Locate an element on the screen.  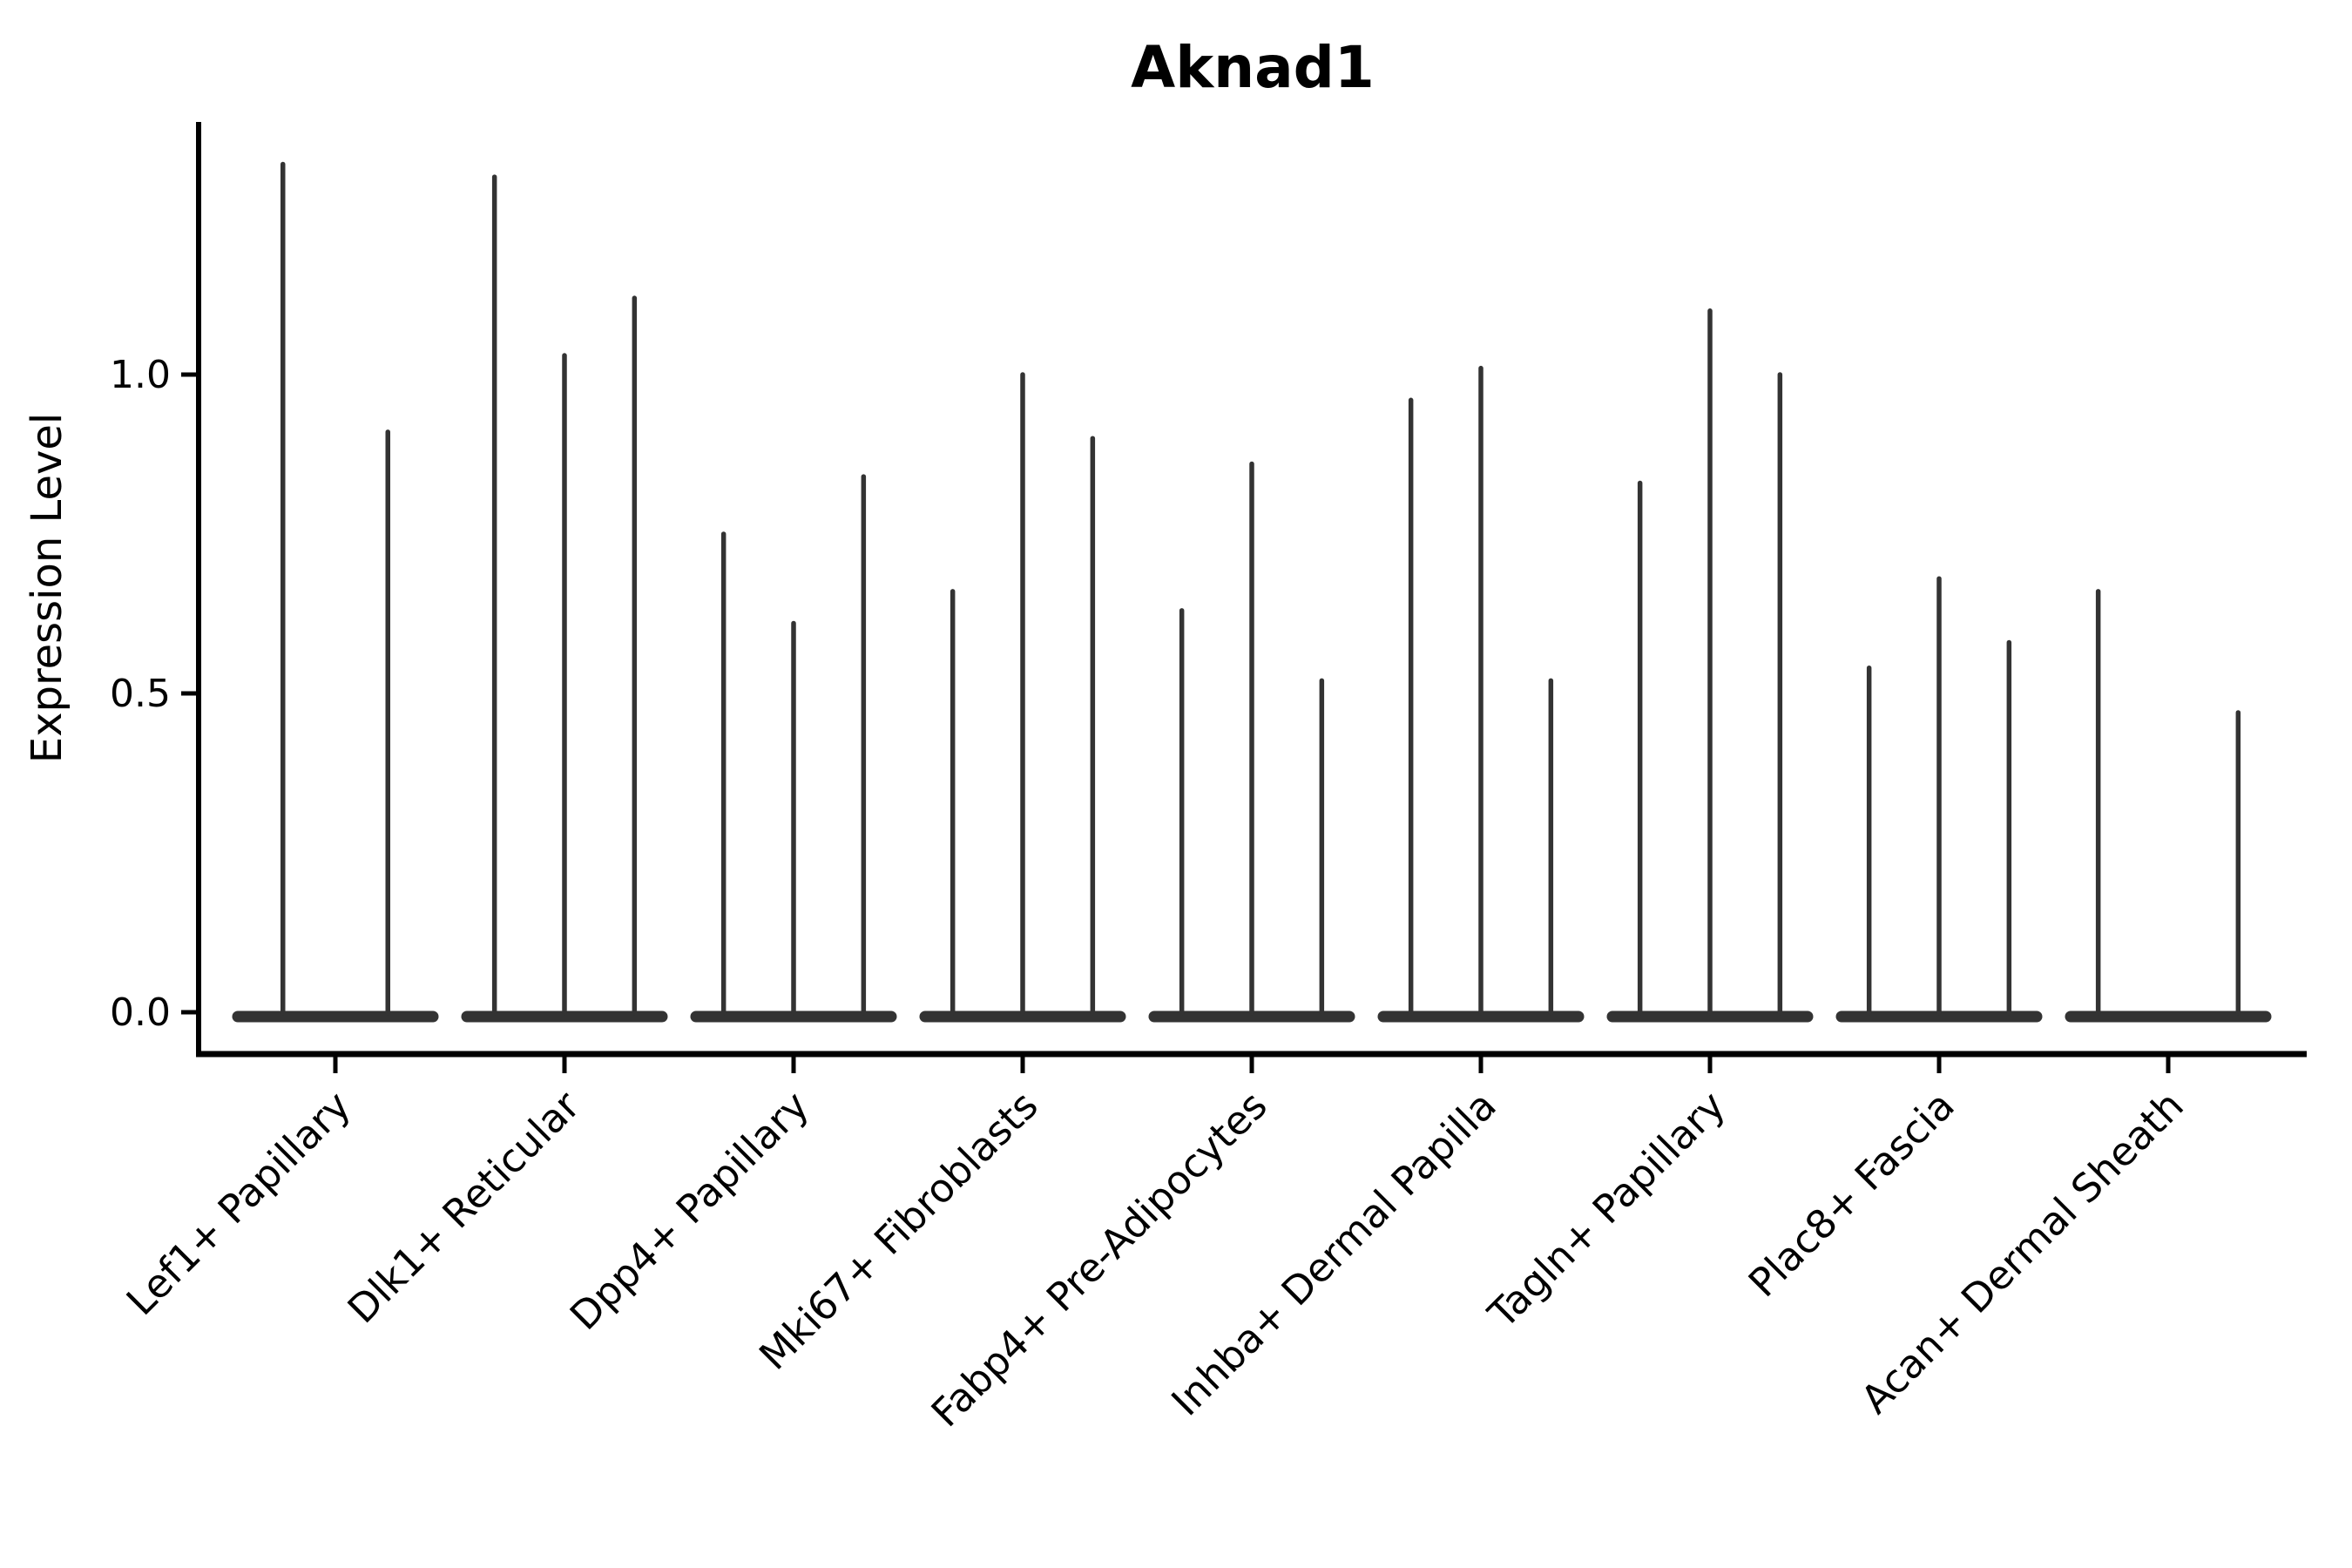
y-tick-label: 0.0 is located at coordinates (140, 1013).